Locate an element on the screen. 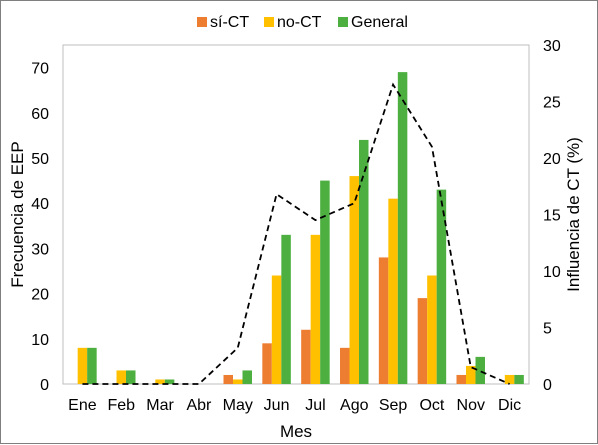  x-tick-label: Oct is located at coordinates (431, 405).